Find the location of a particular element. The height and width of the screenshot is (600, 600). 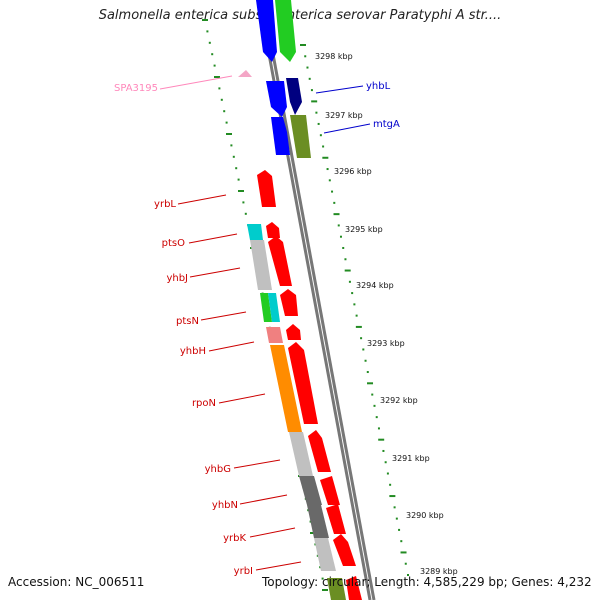

kbp-tick-label: 3291 kbp is located at coordinates (411, 458).